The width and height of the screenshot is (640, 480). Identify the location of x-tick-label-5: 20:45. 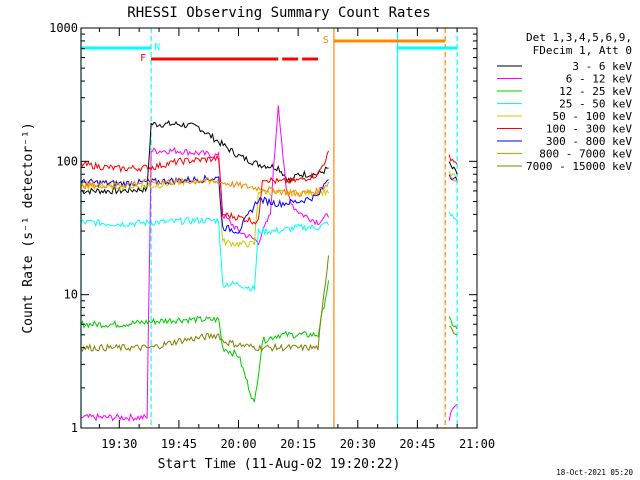
(417, 444).